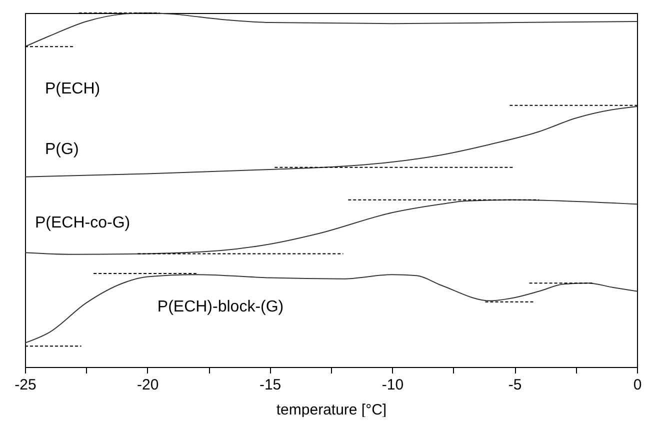 This screenshot has width=653, height=430. Describe the element at coordinates (270, 385) in the screenshot. I see `x-tick-label: -15` at that location.